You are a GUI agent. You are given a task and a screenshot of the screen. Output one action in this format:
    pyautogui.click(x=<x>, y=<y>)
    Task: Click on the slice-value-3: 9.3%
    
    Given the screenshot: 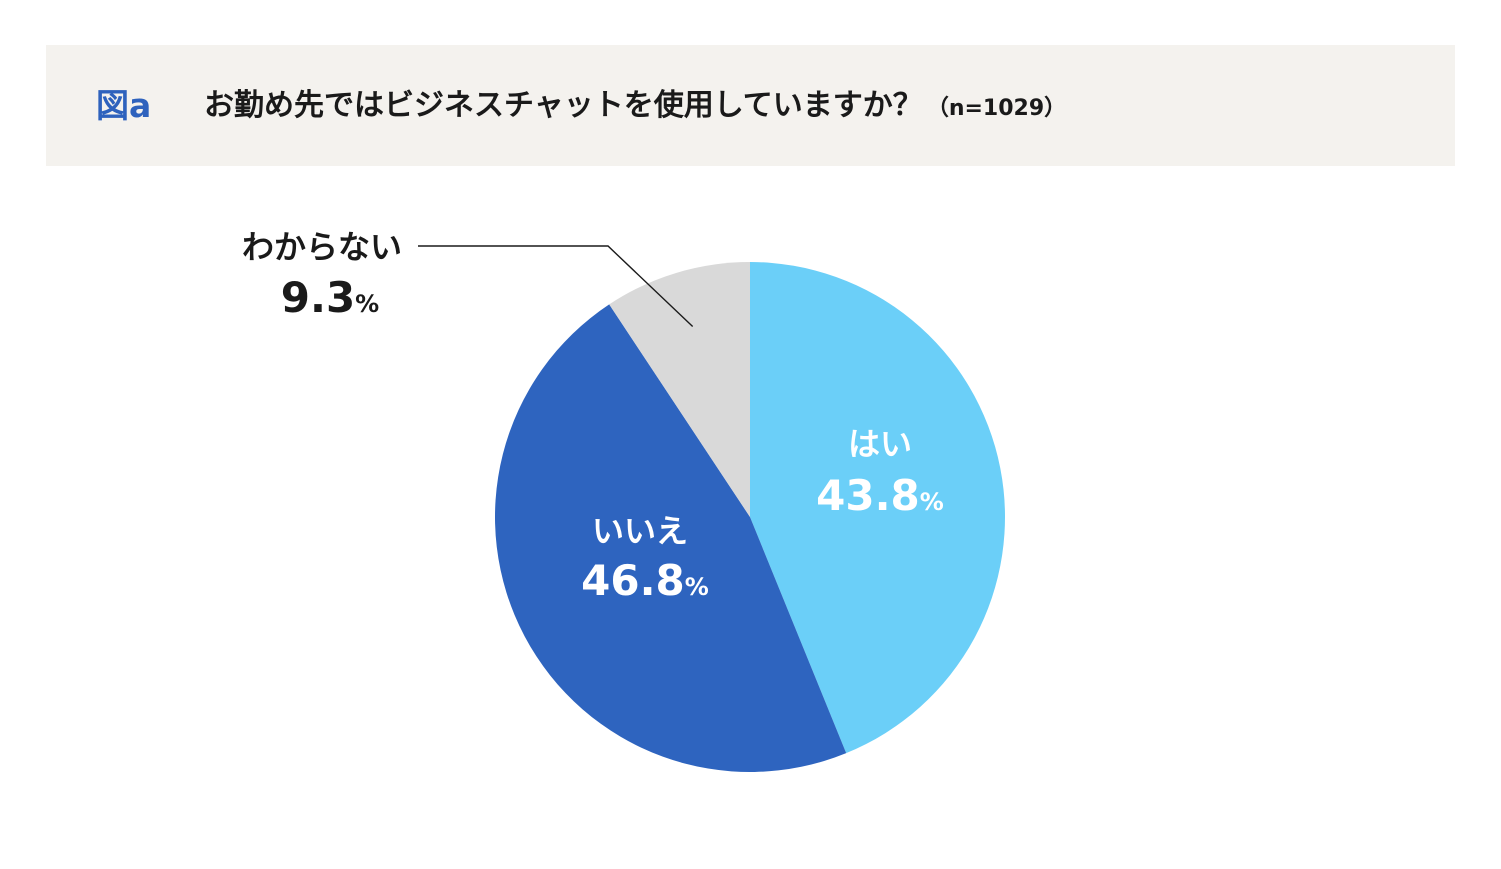 What is the action you would take?
    pyautogui.click(x=330, y=297)
    